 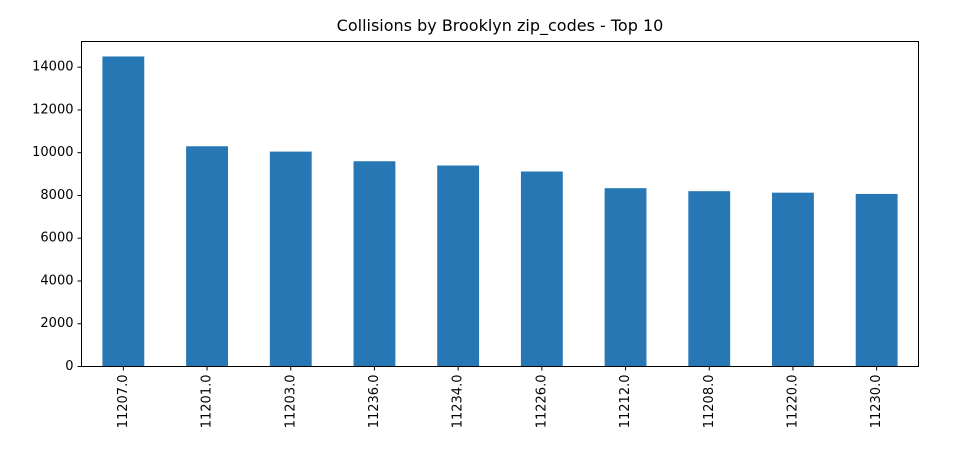 I want to click on bar-11236.0, so click(x=374, y=264).